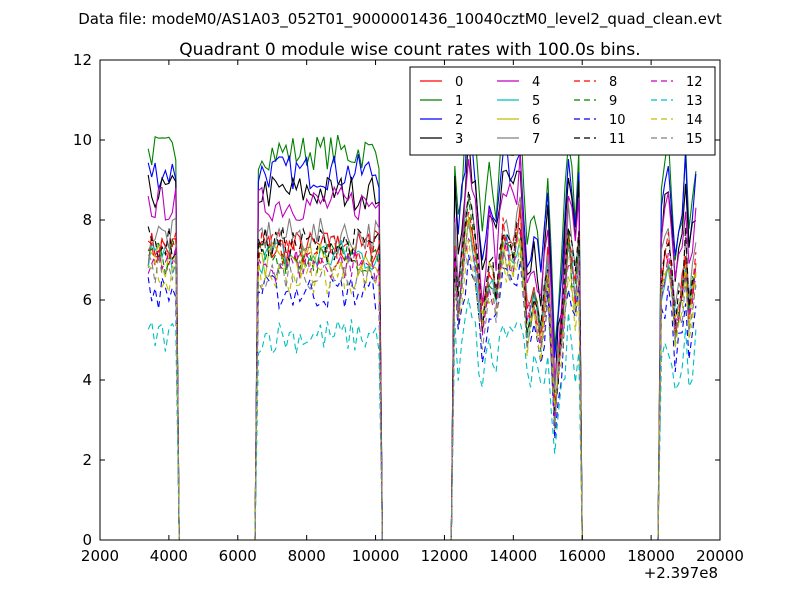 This screenshot has width=800, height=600. Describe the element at coordinates (694, 139) in the screenshot. I see `legend-label-15: 15` at that location.